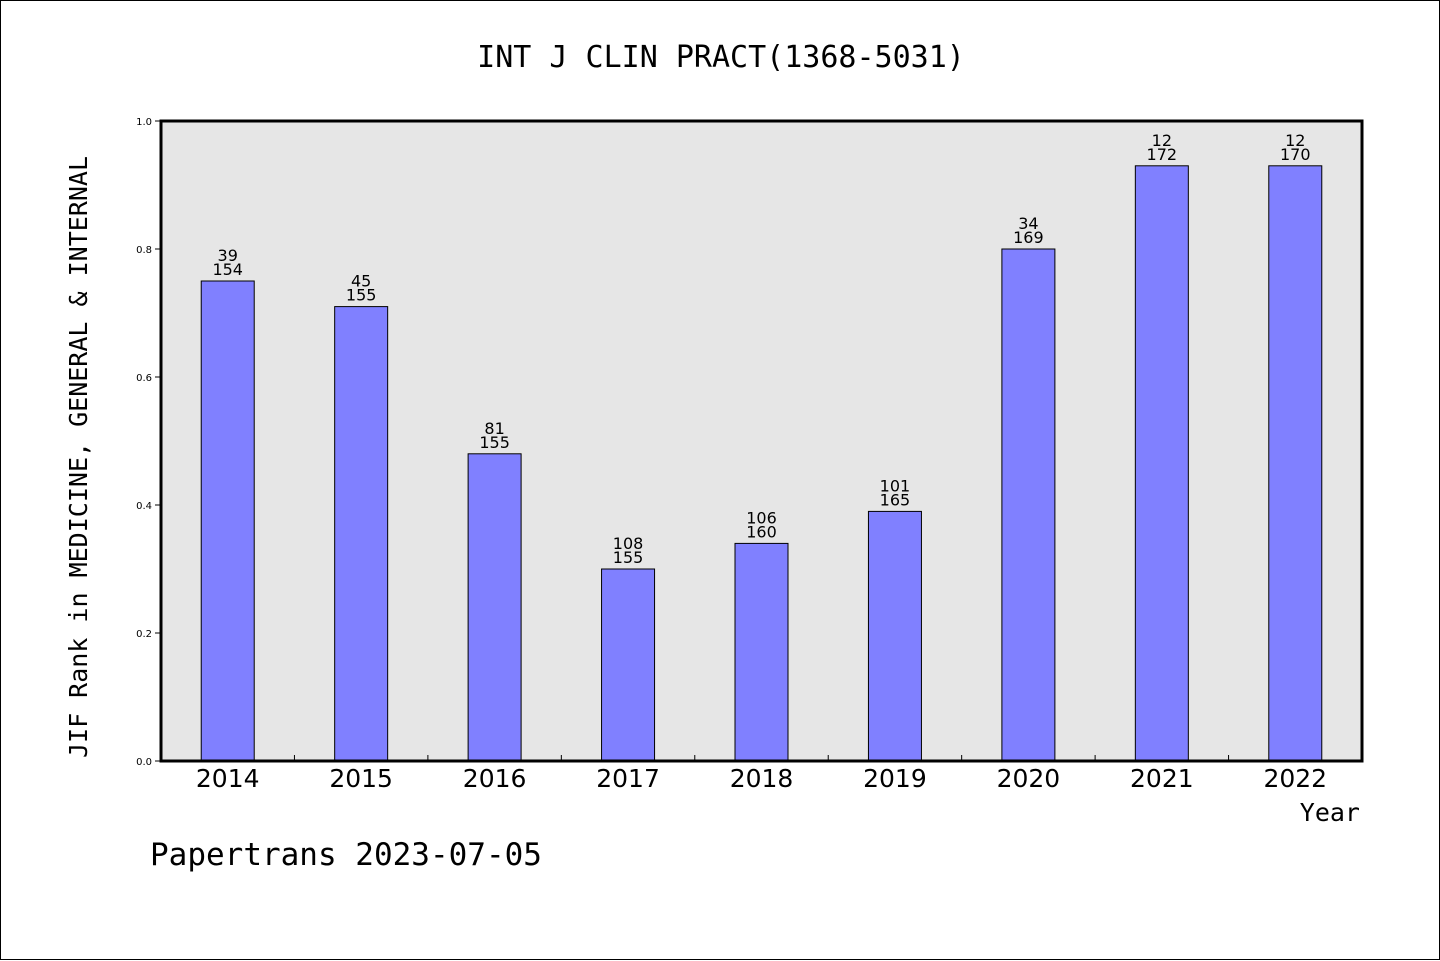  Describe the element at coordinates (1028, 237) in the screenshot. I see `bar-label-total: 169` at that location.